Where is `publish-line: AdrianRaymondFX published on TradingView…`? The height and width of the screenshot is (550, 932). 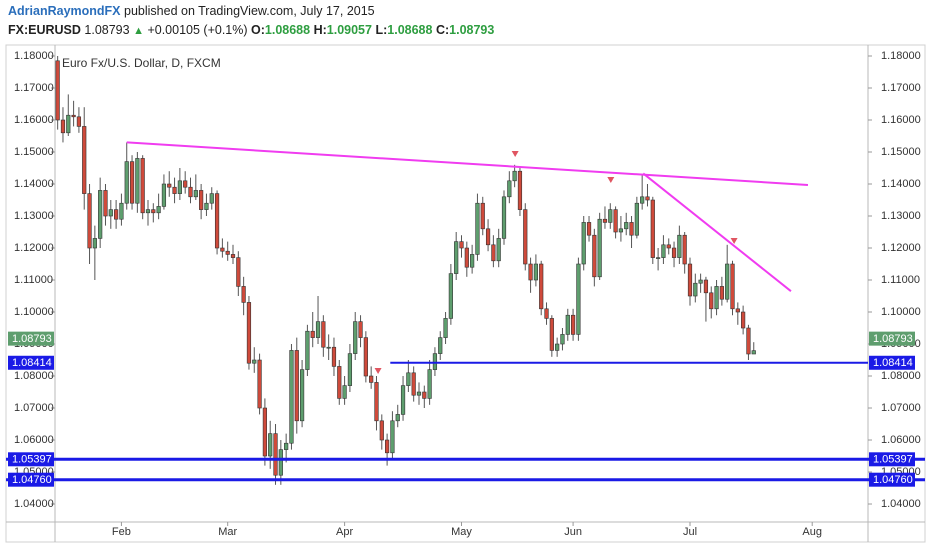
publish-line: AdrianRaymondFX published on TradingView… is located at coordinates (191, 11).